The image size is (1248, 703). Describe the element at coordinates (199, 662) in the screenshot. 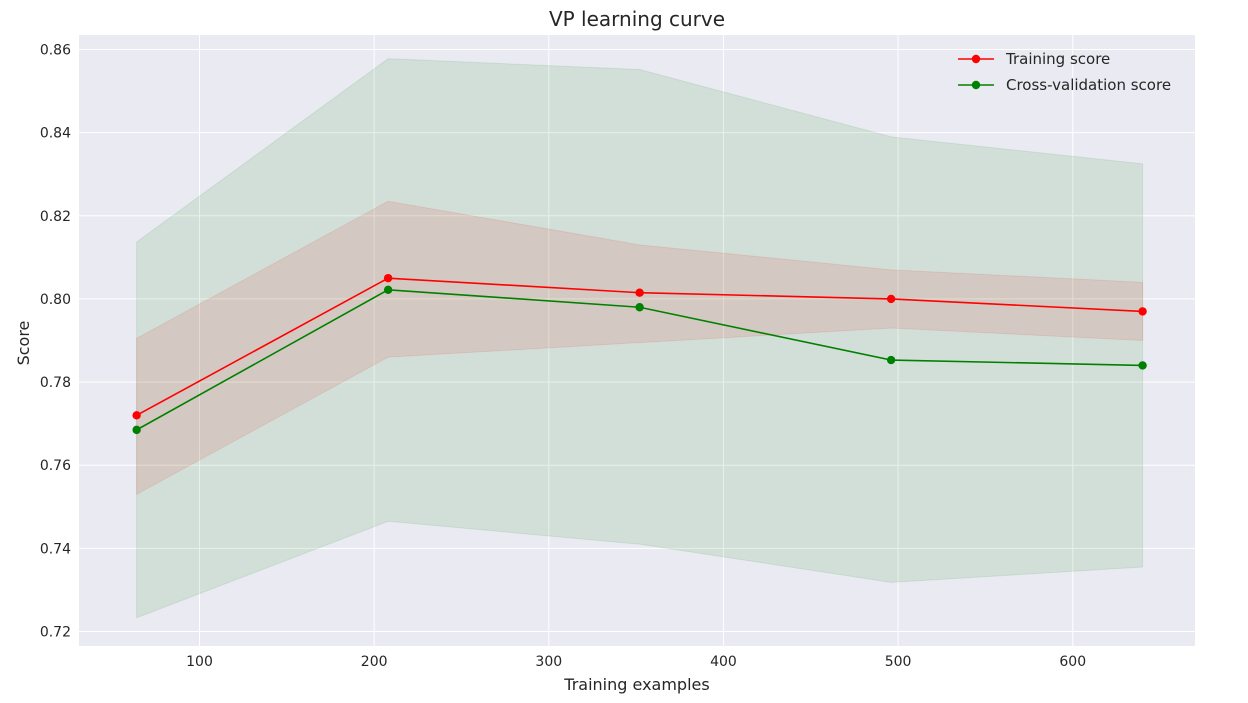

I see `x-tick-label: 100` at that location.